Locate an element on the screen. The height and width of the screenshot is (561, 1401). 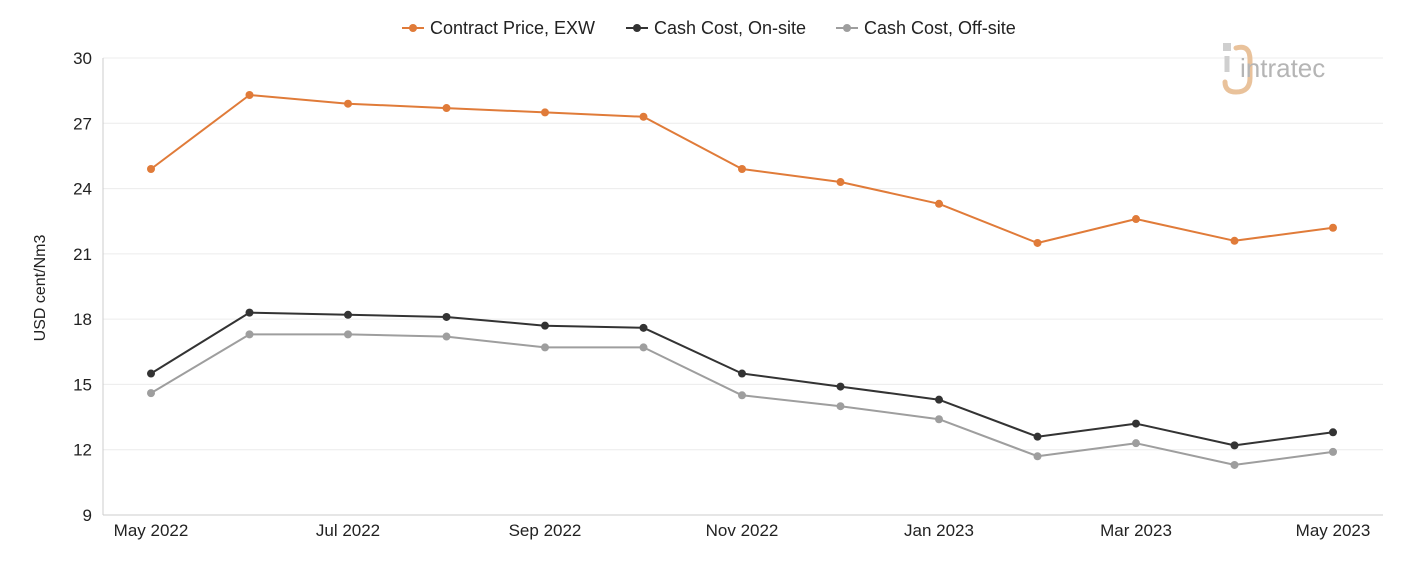
legend-item: Contract Price, EXW is located at coordinates (498, 28).